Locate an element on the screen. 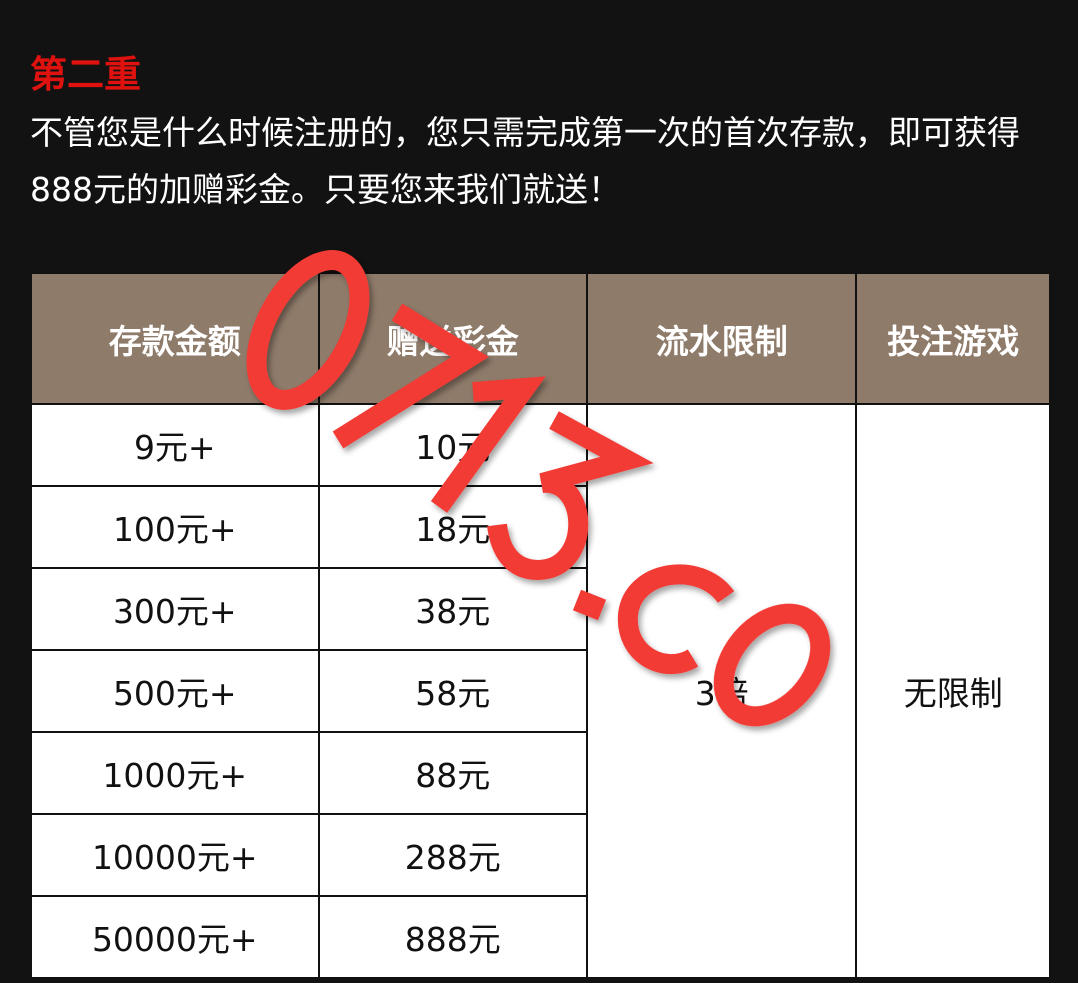 The height and width of the screenshot is (983, 1078). header-bonus: 赠送彩金 is located at coordinates (453, 338).